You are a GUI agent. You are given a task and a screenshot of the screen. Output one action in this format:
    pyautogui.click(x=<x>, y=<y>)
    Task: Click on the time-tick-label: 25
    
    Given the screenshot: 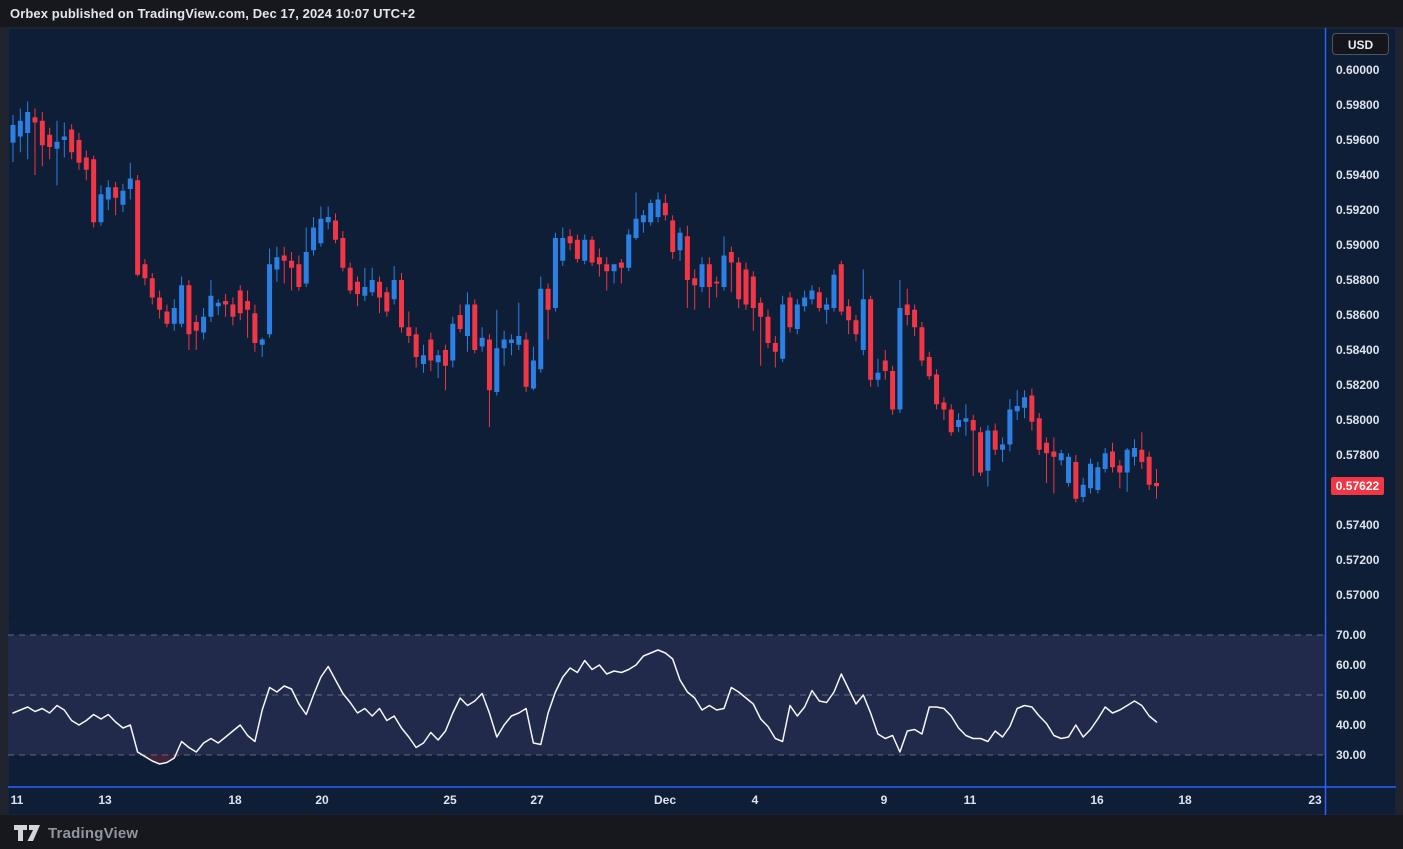 What is the action you would take?
    pyautogui.click(x=450, y=800)
    